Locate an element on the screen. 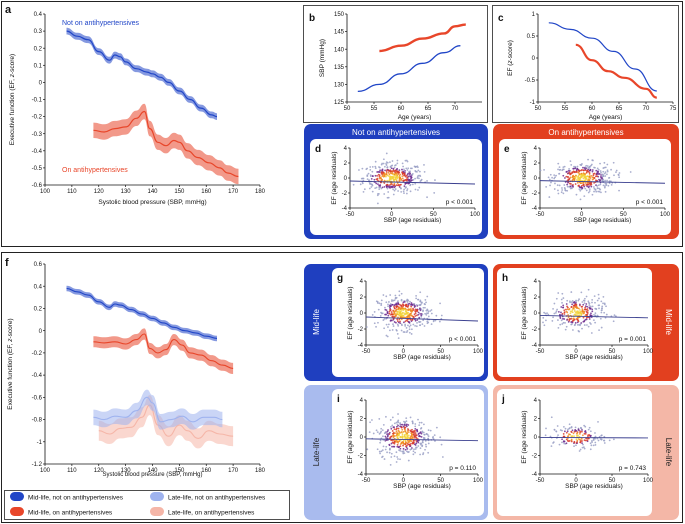 The image size is (685, 524). x-tick-label: 0 is located at coordinates (404, 352).